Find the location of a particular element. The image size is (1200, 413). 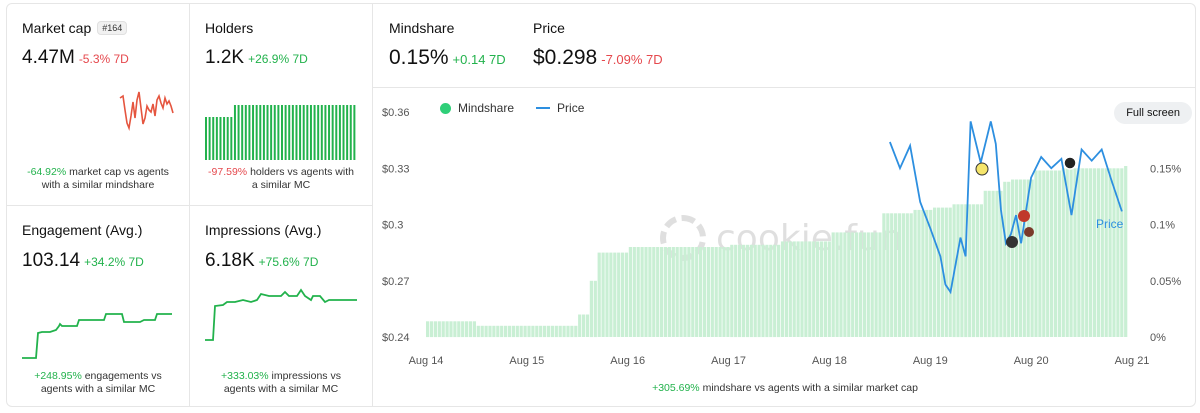

legend-mindshare-label: Mindshare is located at coordinates (486, 108).